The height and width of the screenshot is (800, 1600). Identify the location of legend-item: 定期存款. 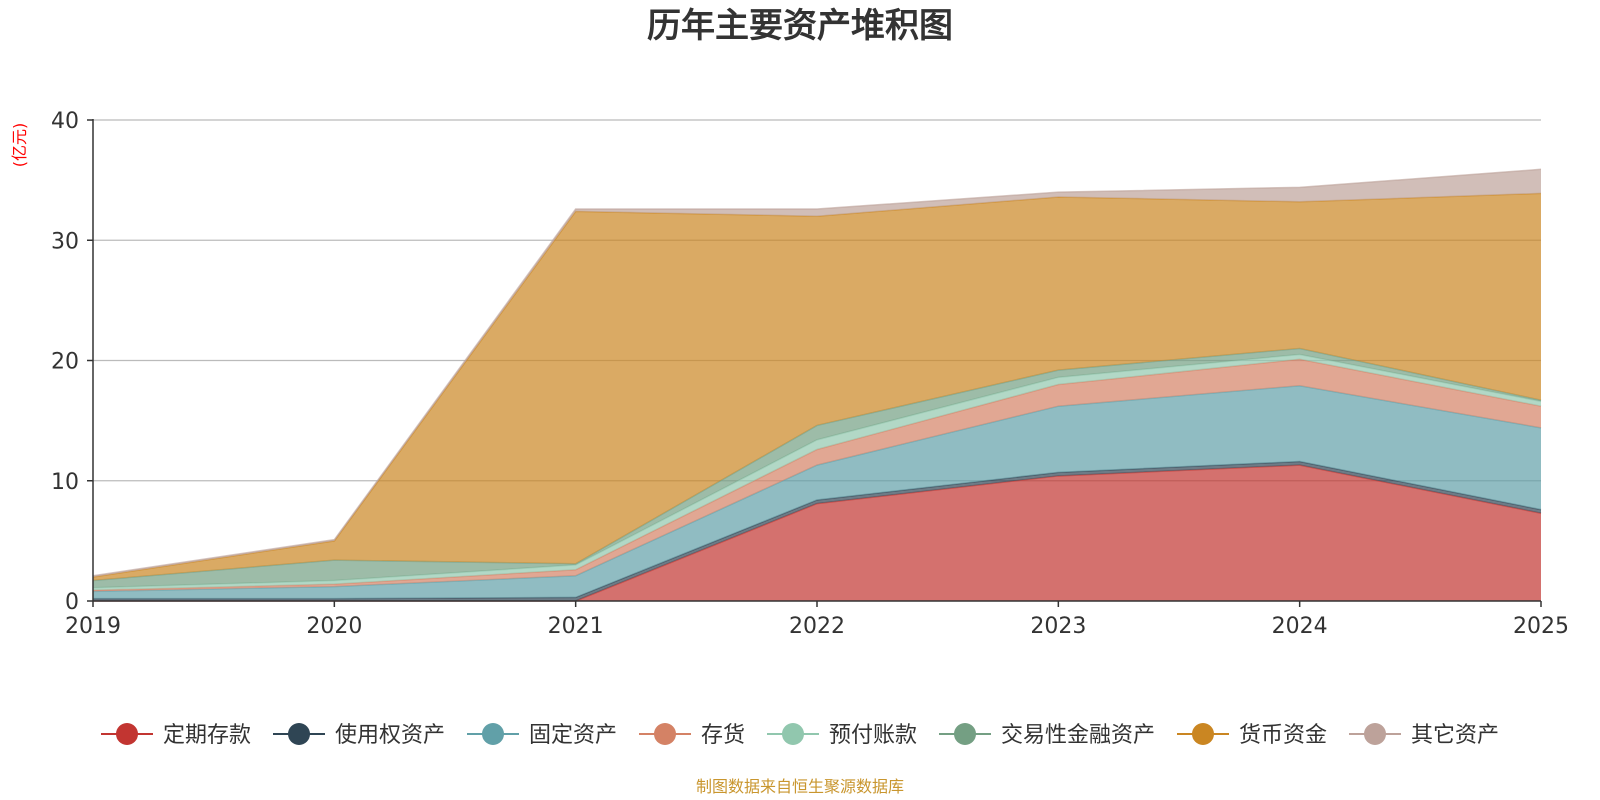
(176, 735).